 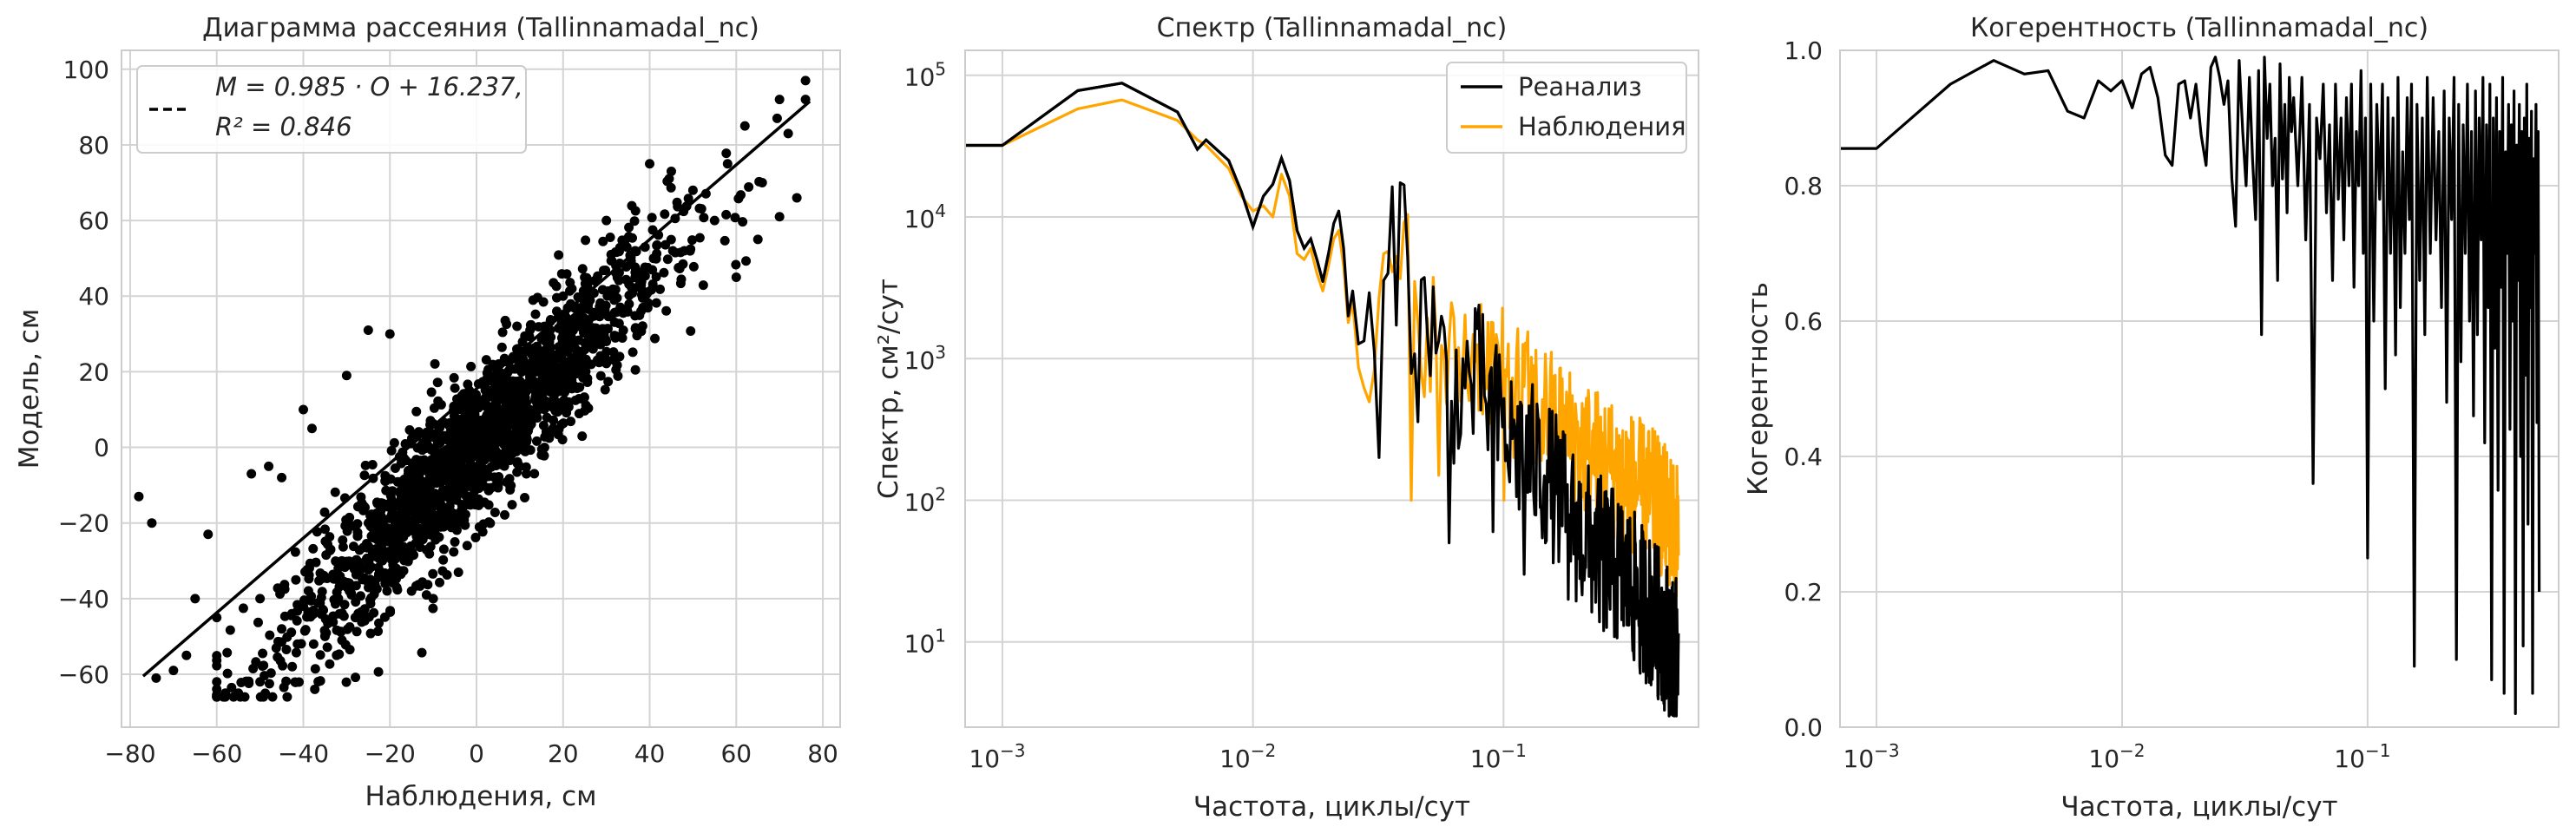 What do you see at coordinates (1580, 87) in the screenshot?
I see `legend-label-reanalysis: Реанализ` at bounding box center [1580, 87].